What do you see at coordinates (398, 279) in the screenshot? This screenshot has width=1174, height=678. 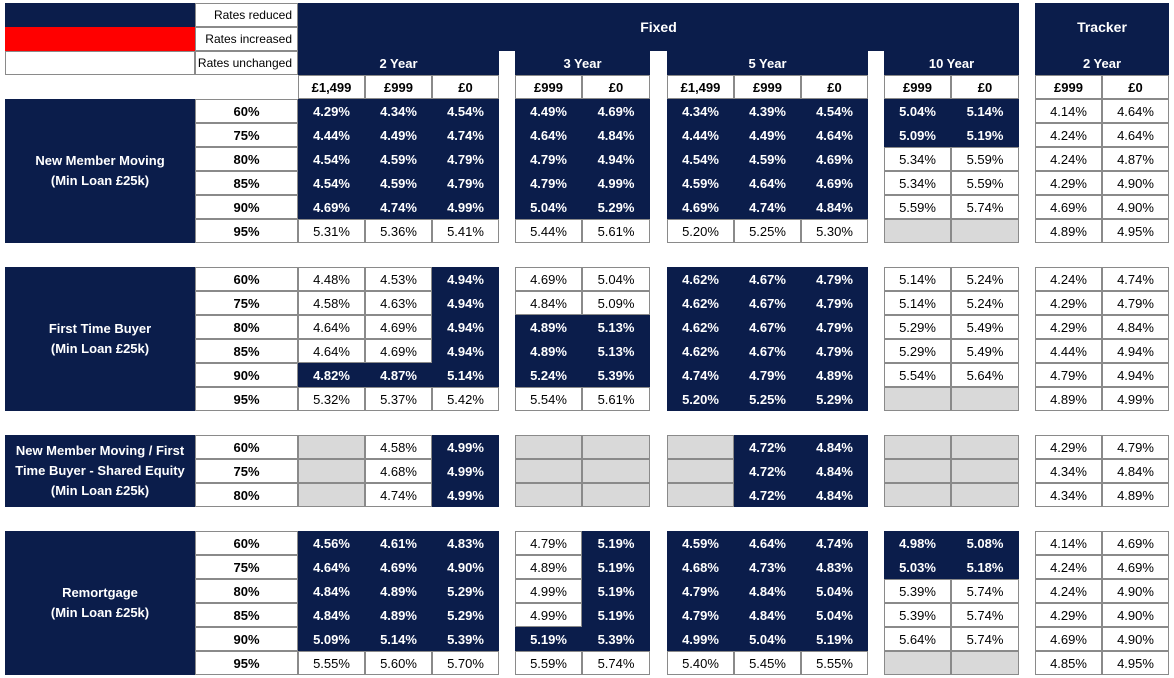 I see `rate-cell: 4.53%` at bounding box center [398, 279].